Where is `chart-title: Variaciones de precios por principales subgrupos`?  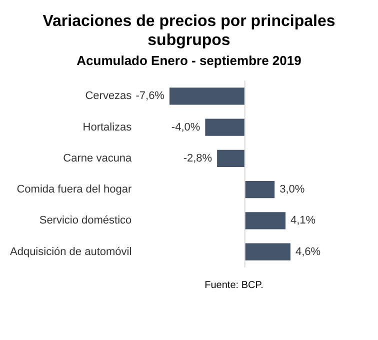
chart-title: Variaciones de precios por principales subgrupos is located at coordinates (189, 31).